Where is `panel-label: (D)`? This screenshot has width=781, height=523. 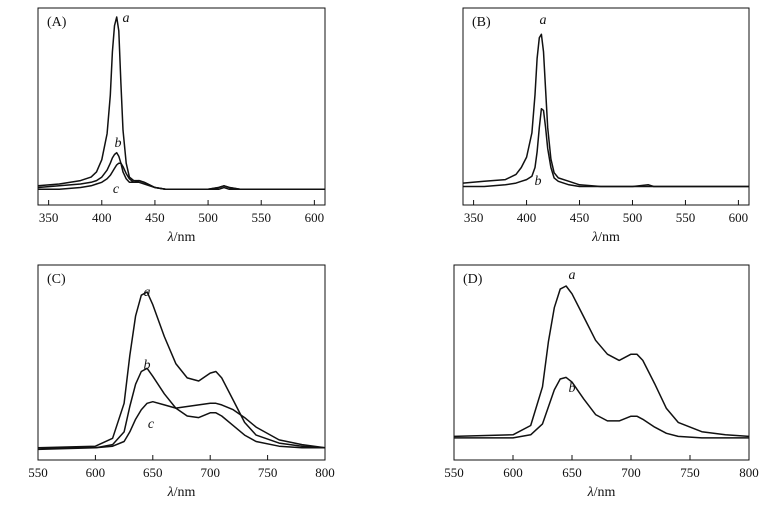 panel-label: (D) is located at coordinates (473, 279).